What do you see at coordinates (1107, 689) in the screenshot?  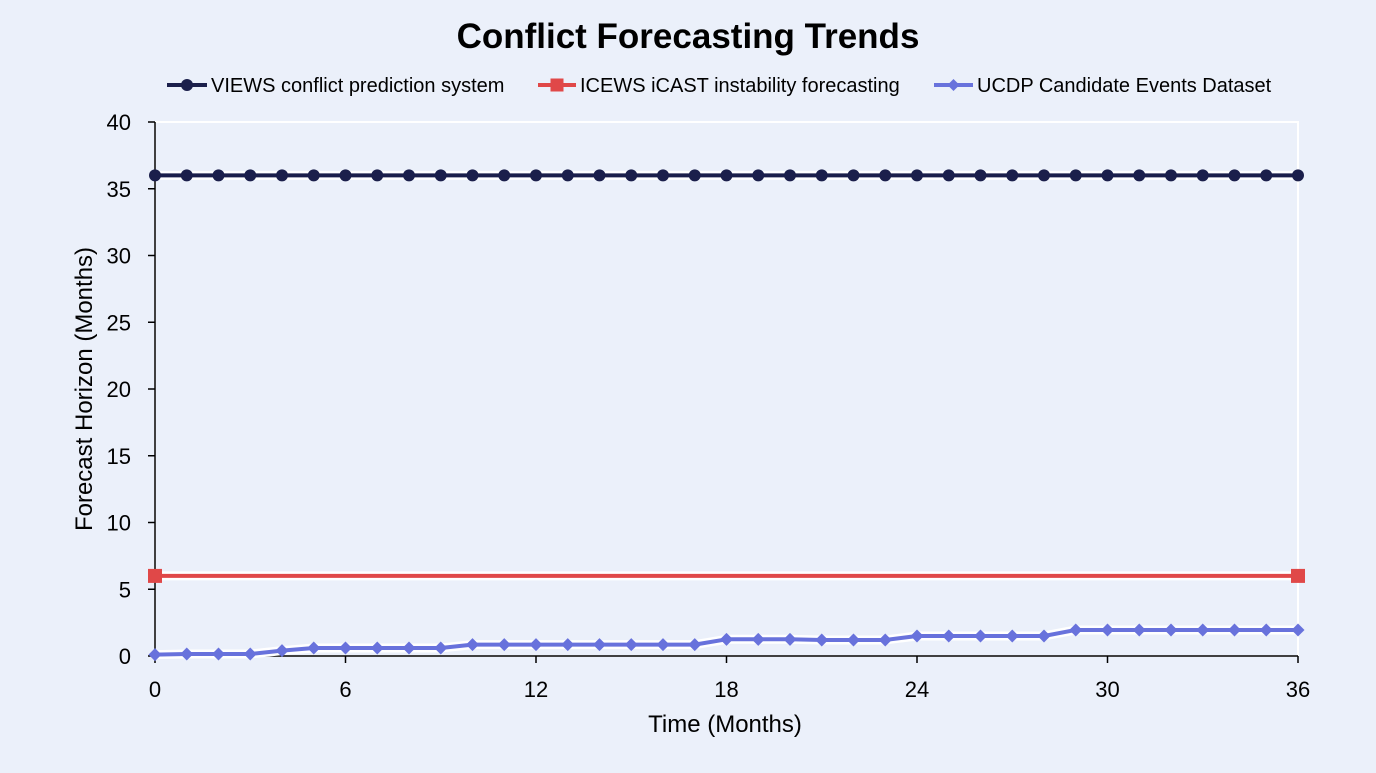 I see `x-tick-label: 30` at bounding box center [1107, 689].